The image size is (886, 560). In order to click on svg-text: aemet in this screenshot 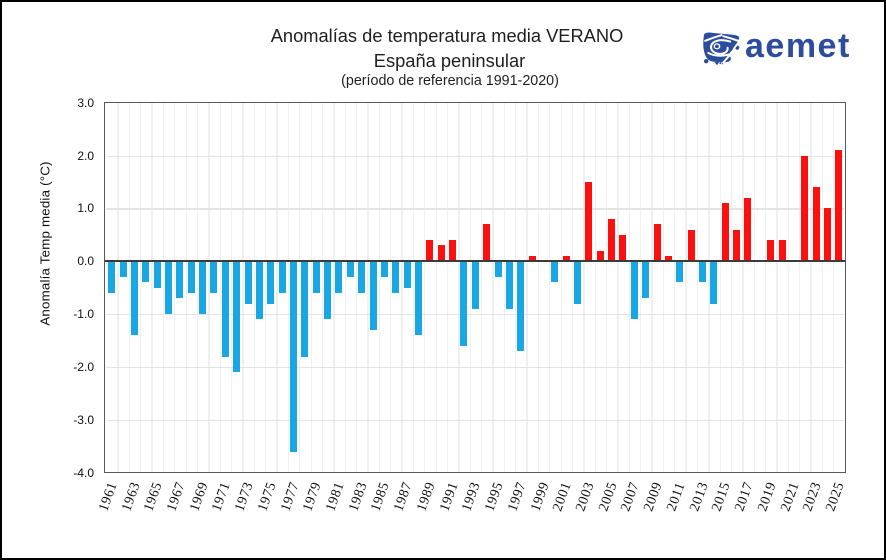, I will do `click(798, 46)`.